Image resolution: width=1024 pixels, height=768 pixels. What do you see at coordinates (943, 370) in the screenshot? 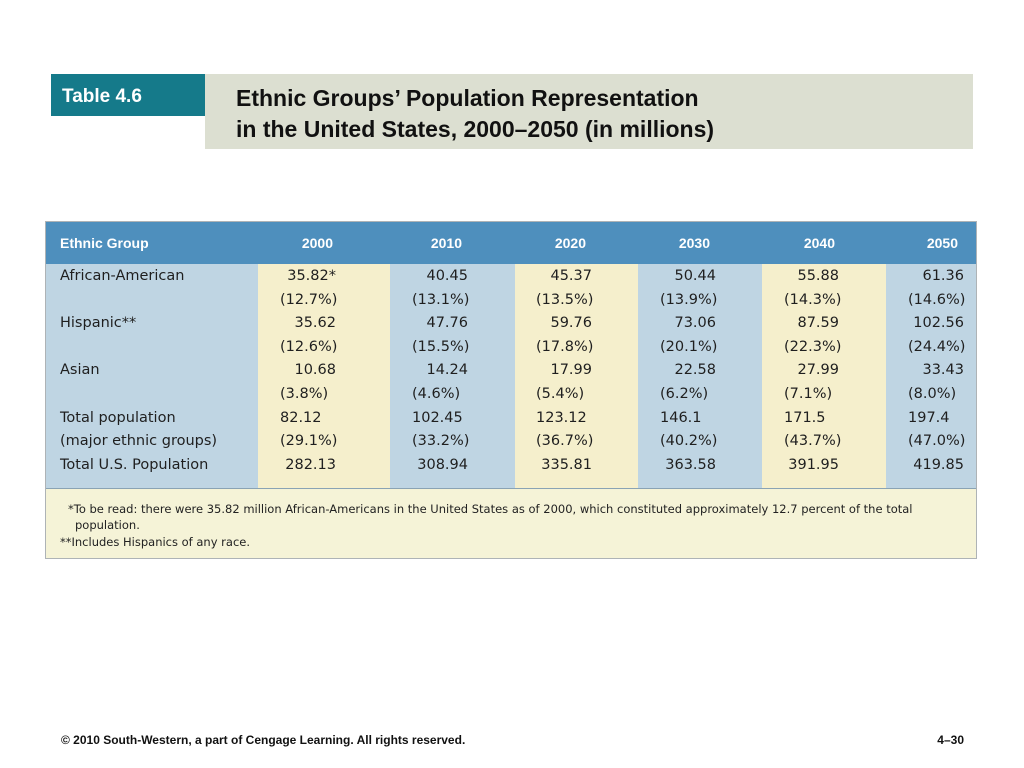
I see `table-cell-2050: 33.43` at bounding box center [943, 370].